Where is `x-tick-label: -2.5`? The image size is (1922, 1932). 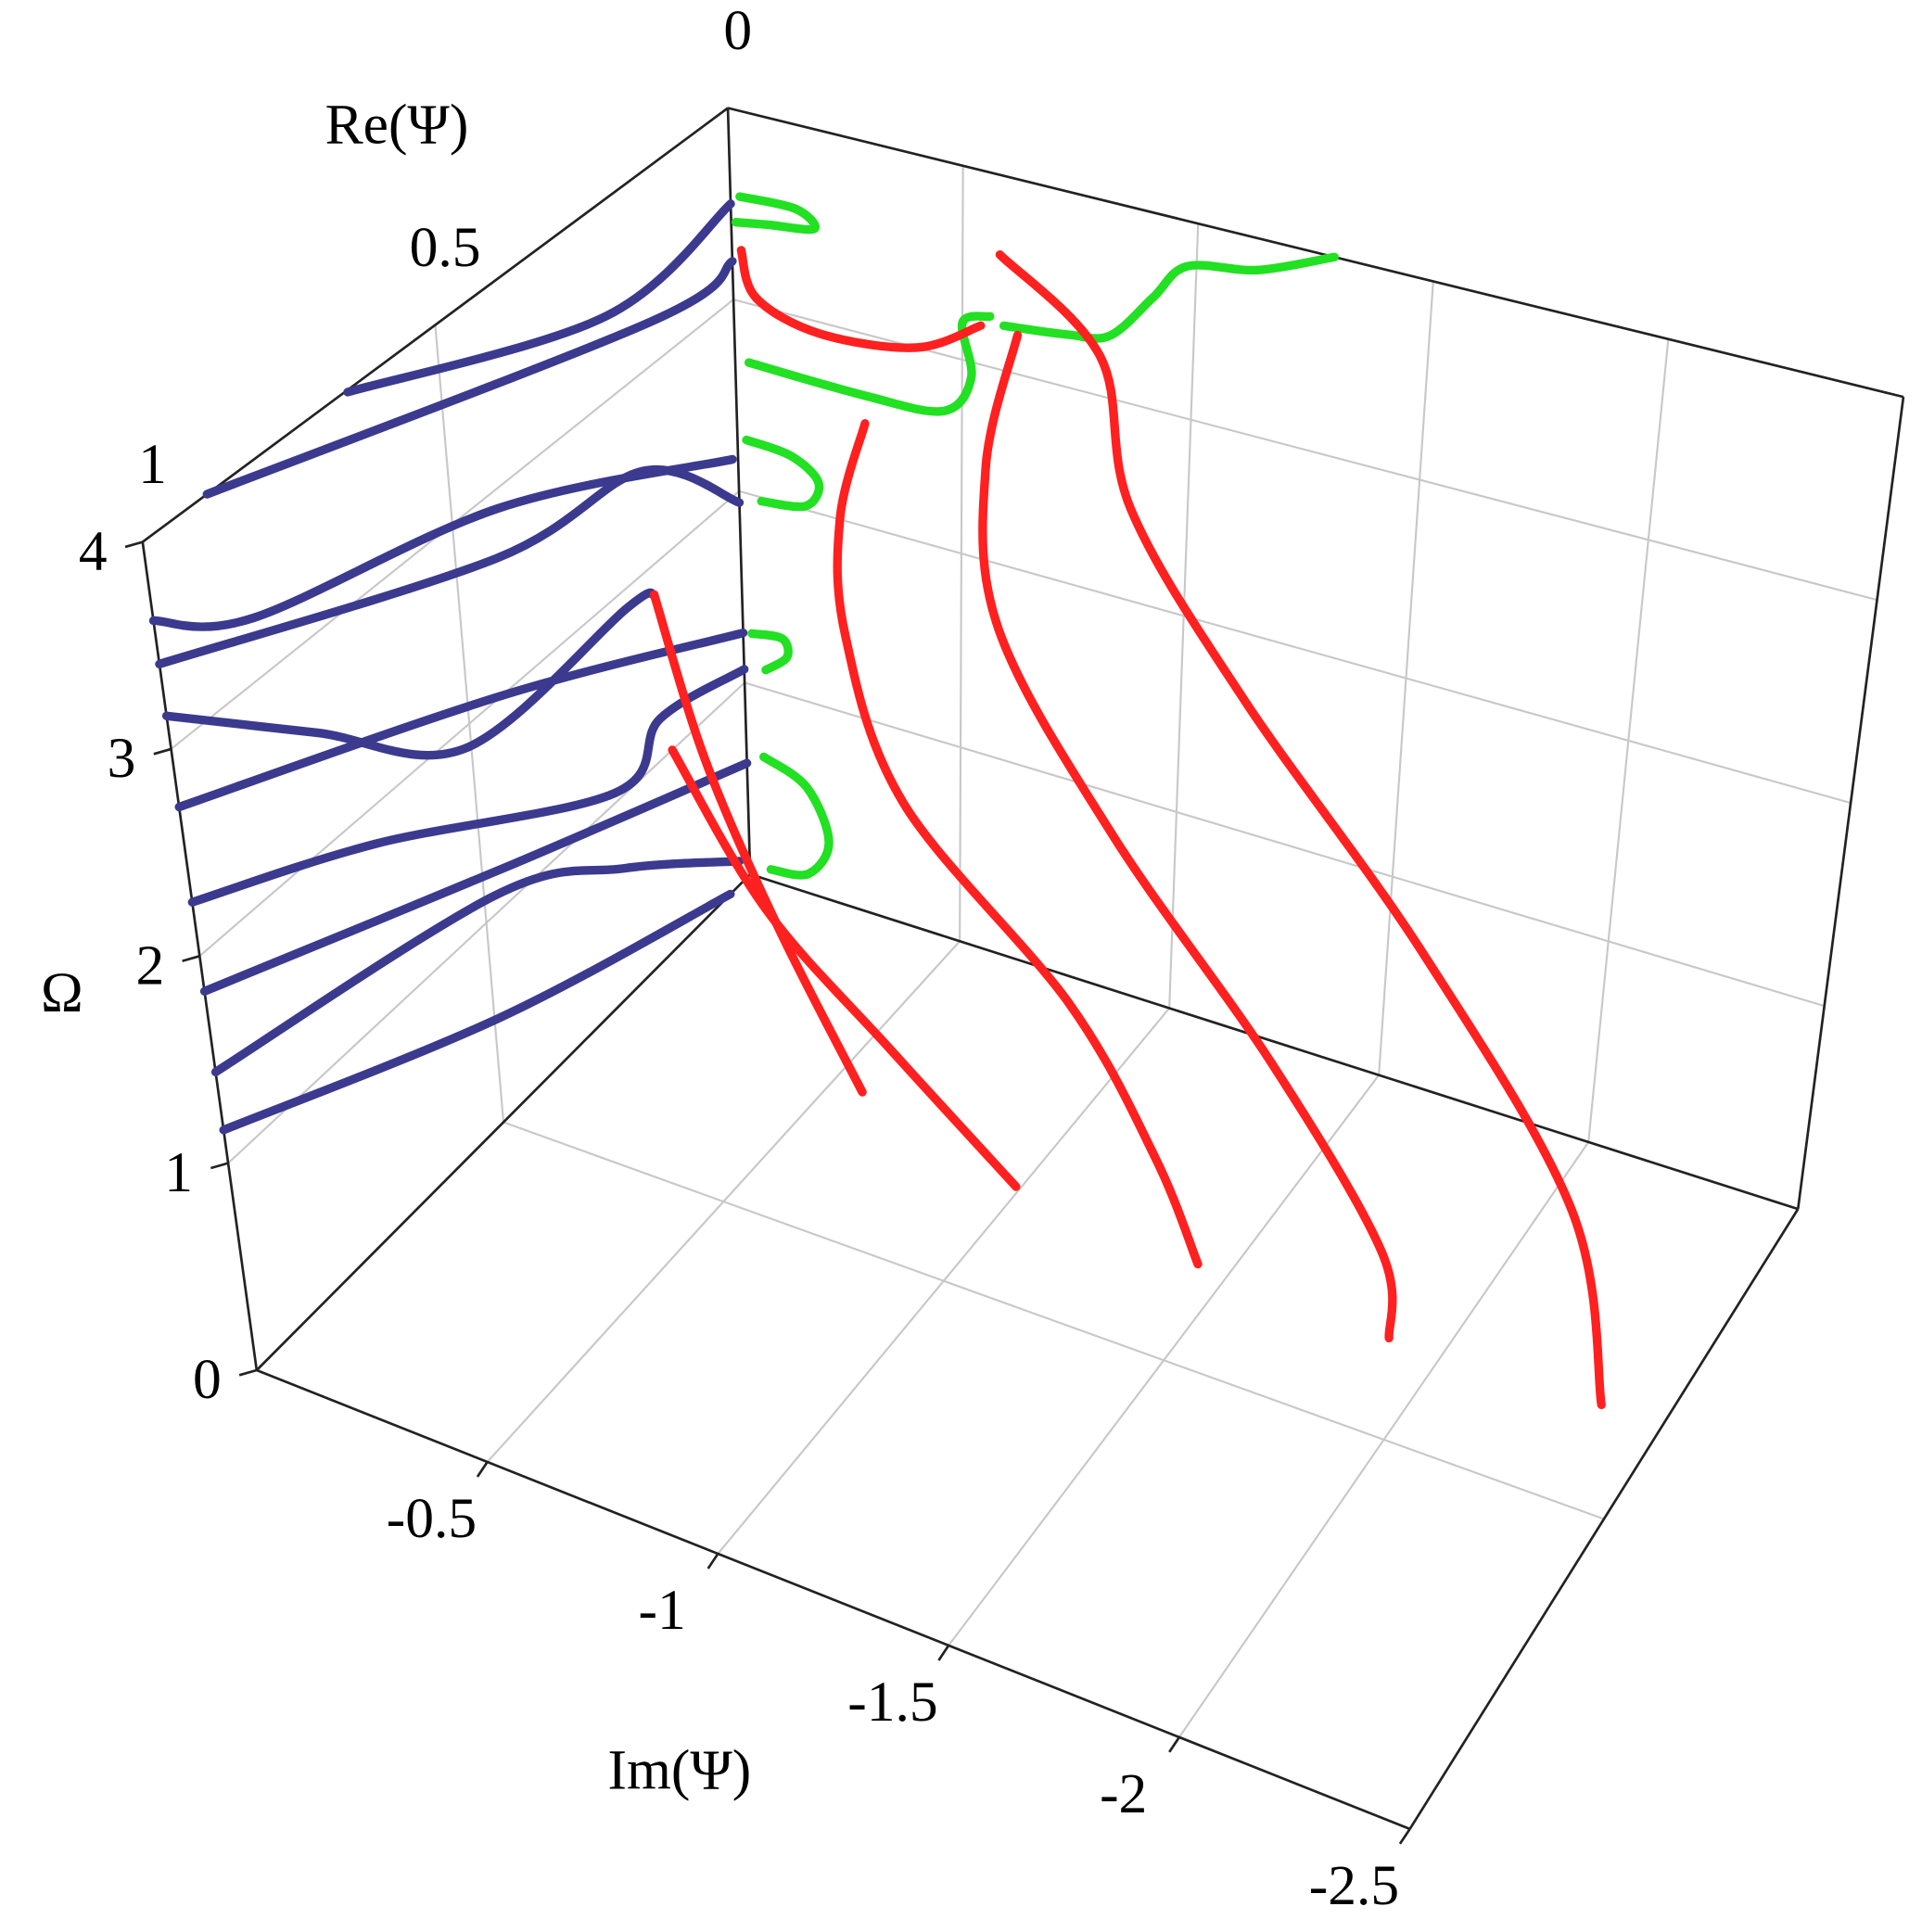 x-tick-label: -2.5 is located at coordinates (1354, 1885).